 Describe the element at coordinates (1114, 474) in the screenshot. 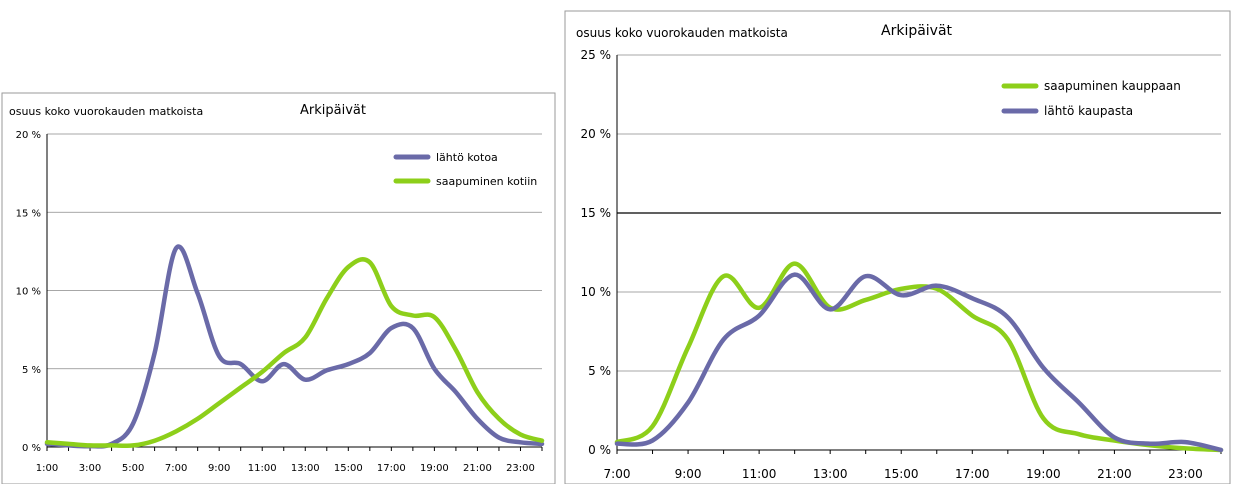

I see `right-xtick-label: 21:00` at that location.